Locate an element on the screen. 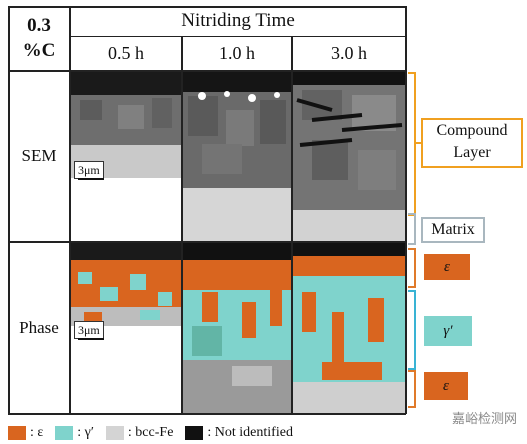  epsilon-bottom-swatch: ε is located at coordinates (446, 386).